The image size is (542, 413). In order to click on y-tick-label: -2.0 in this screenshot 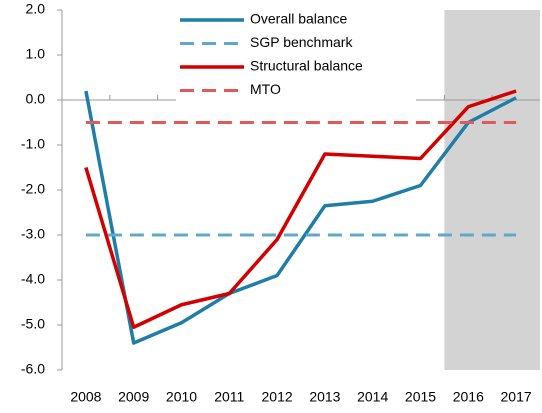, I will do `click(33, 189)`.